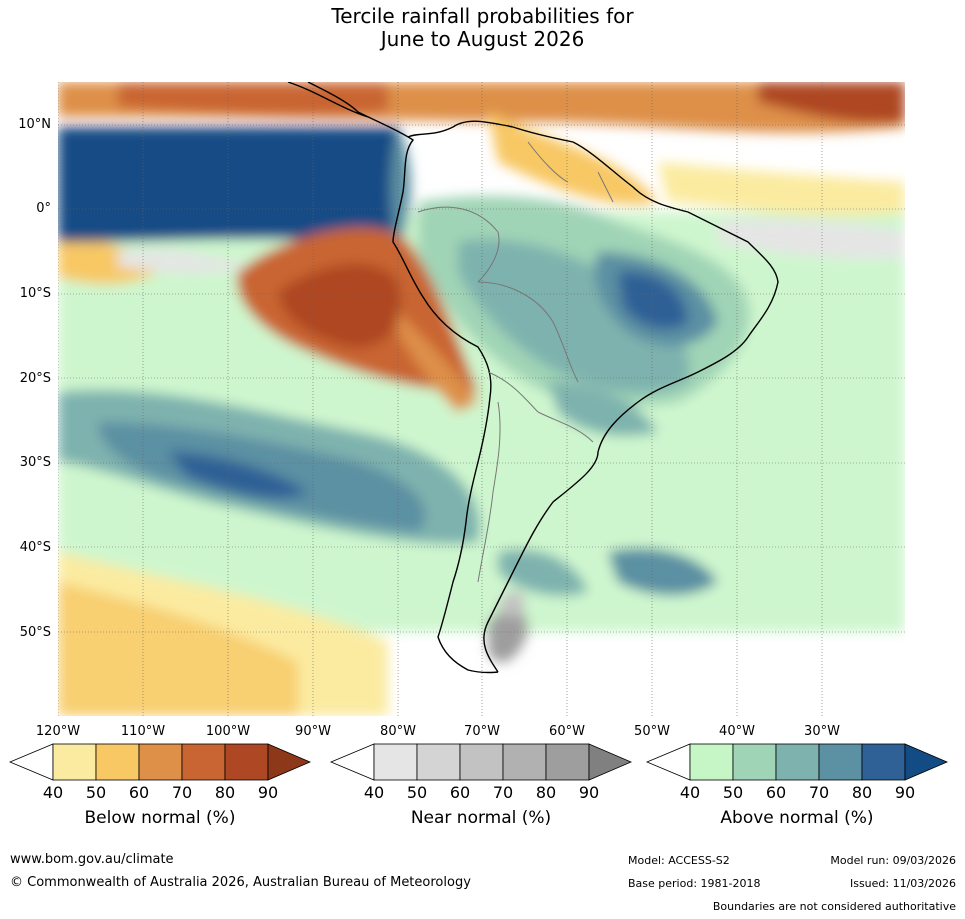 This screenshot has height=919, width=965. I want to click on colorbars, so click(478, 762).